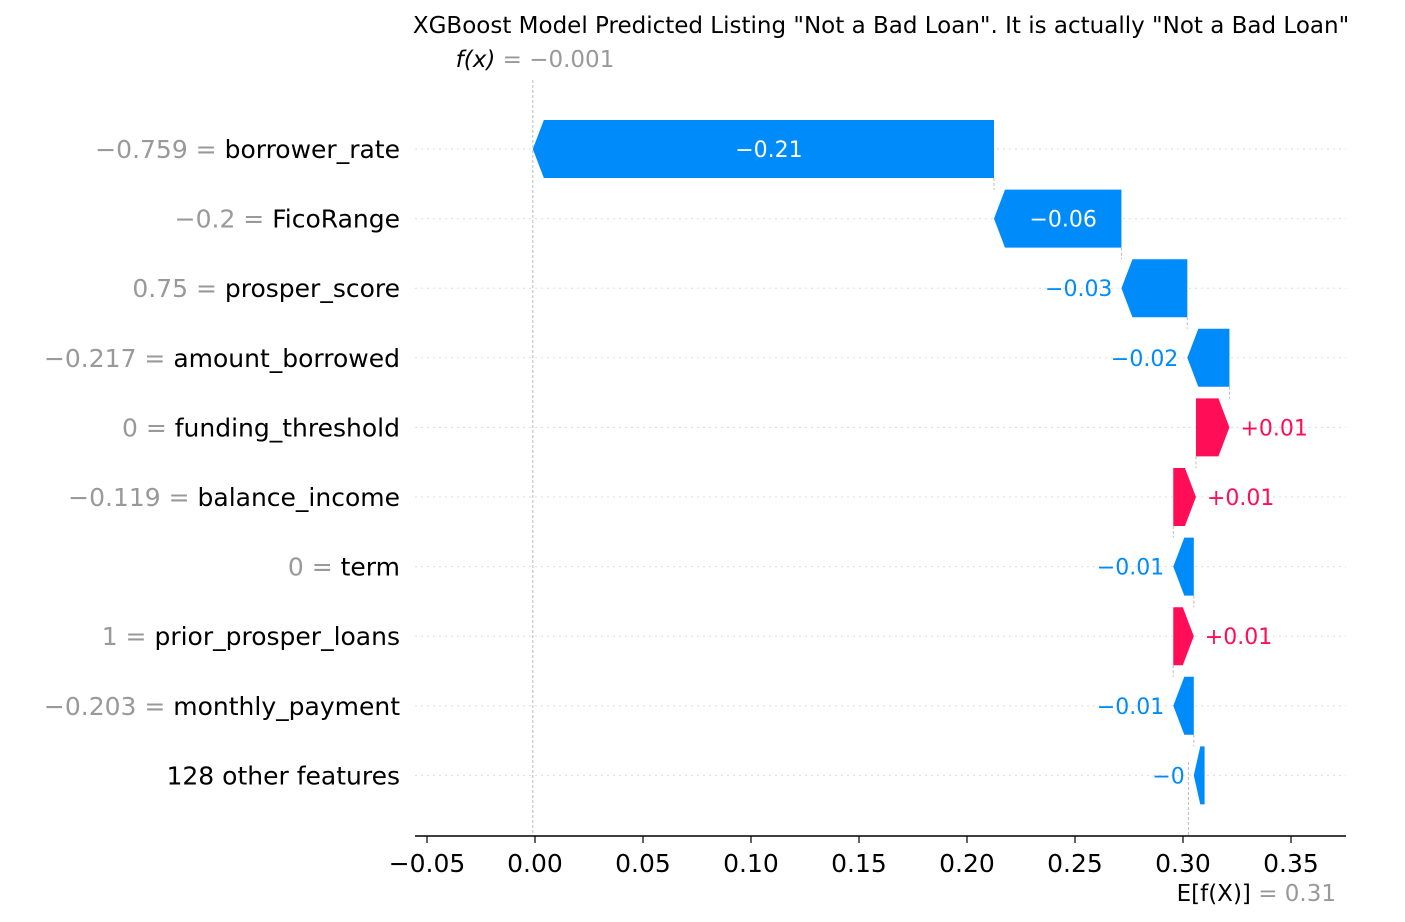 The height and width of the screenshot is (922, 1405). I want to click on bar-value-label: −0.02, so click(1144, 359).